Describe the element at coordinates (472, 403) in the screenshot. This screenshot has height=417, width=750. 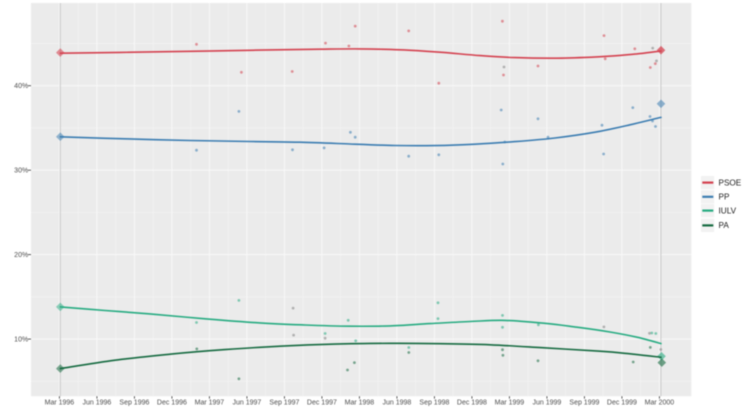
I see `svg-text: Dec 1998` at that location.